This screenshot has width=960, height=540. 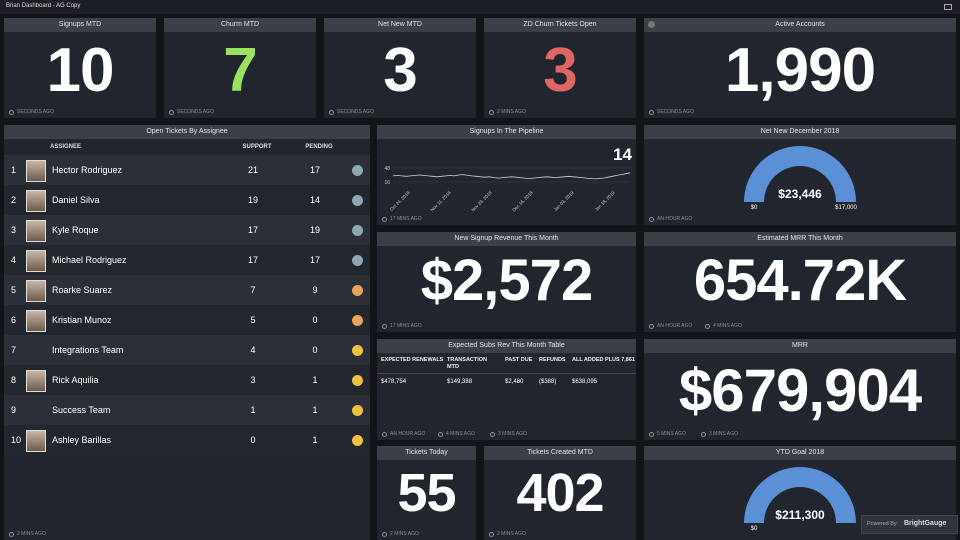 I want to click on widget: MRR $679,904 5 MINS AGO 3 MINS AGO, so click(x=800, y=389).